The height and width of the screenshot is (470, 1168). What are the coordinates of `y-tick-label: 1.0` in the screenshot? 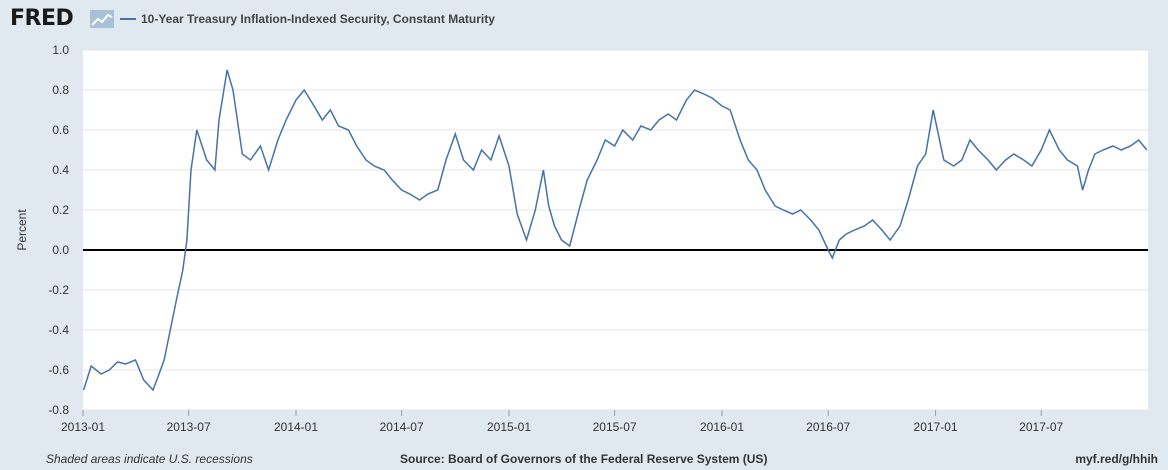 It's located at (60, 50).